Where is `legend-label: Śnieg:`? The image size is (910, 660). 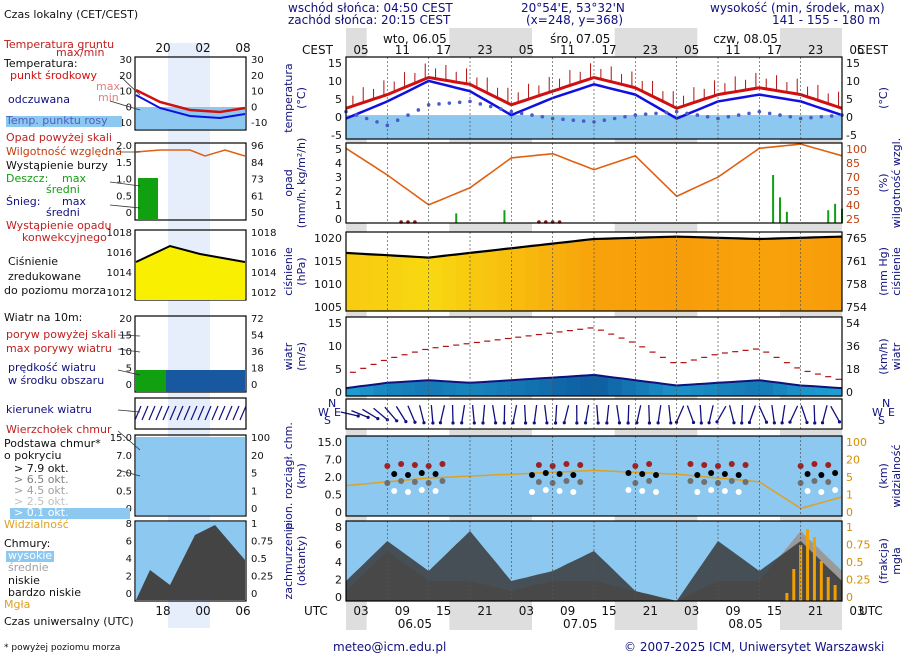 legend-label: Śnieg: is located at coordinates (23, 201).